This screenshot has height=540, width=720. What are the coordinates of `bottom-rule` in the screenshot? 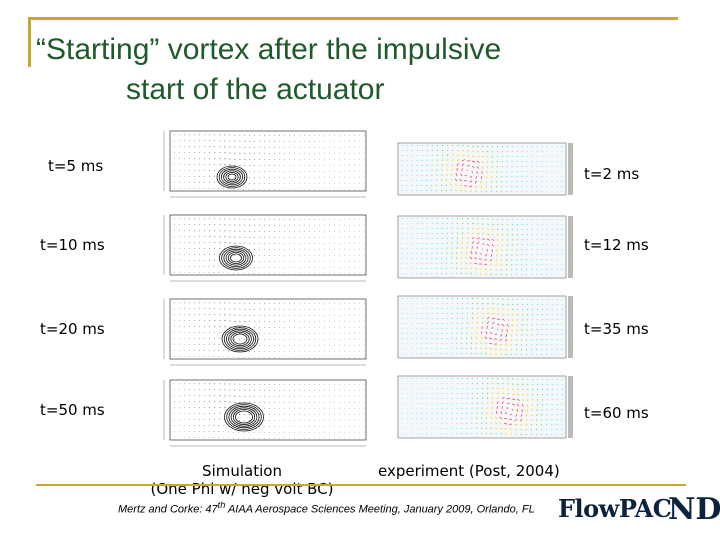 It's located at (361, 485).